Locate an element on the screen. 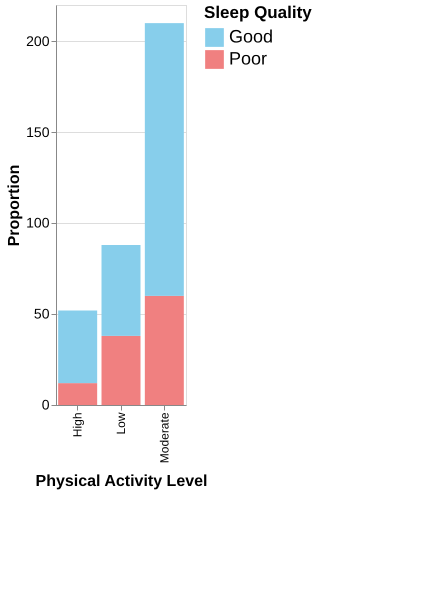 This screenshot has width=438, height=601. y-tick-label: 150 is located at coordinates (38, 132).